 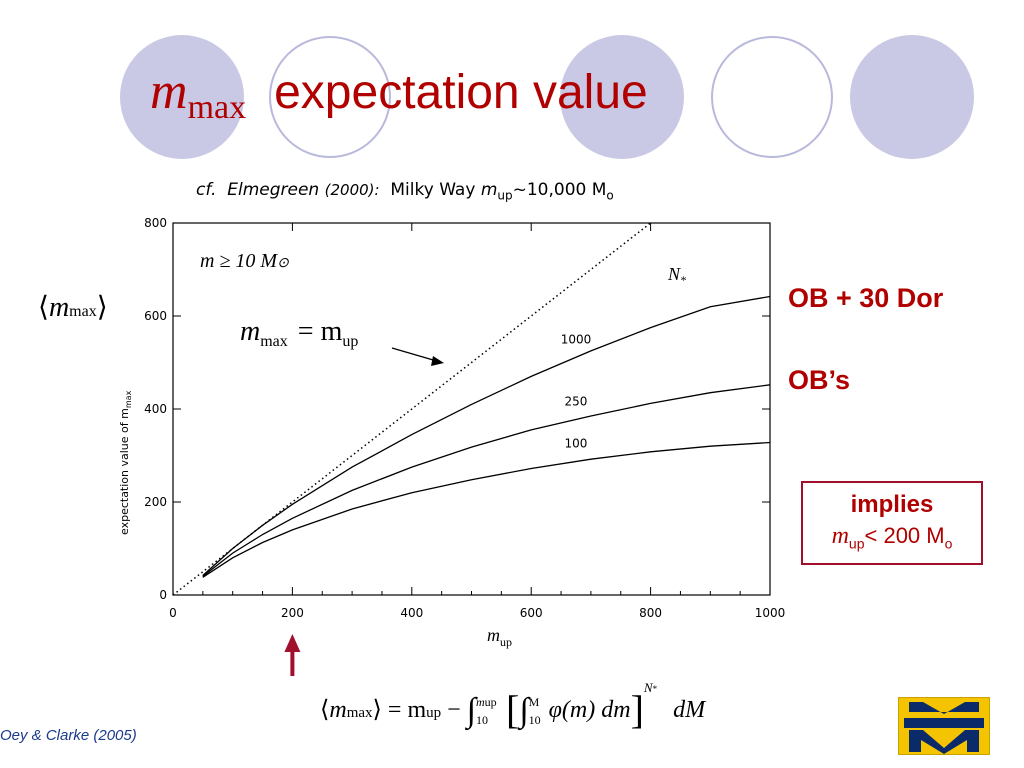 What do you see at coordinates (948, 543) in the screenshot?
I see `box-sun-sub: o` at bounding box center [948, 543].